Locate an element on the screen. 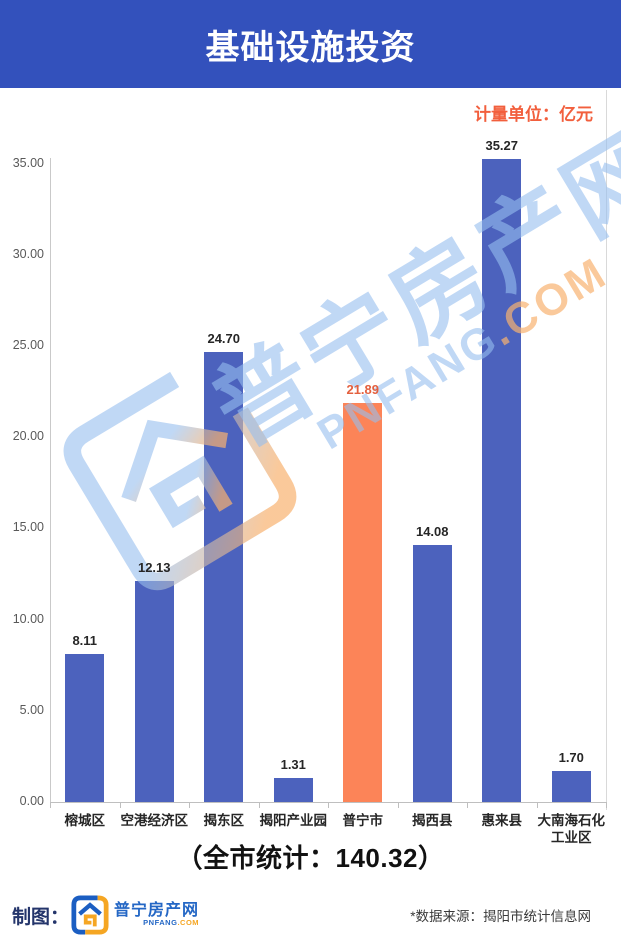 The height and width of the screenshot is (947, 621). chart-right-border is located at coordinates (606, 450).